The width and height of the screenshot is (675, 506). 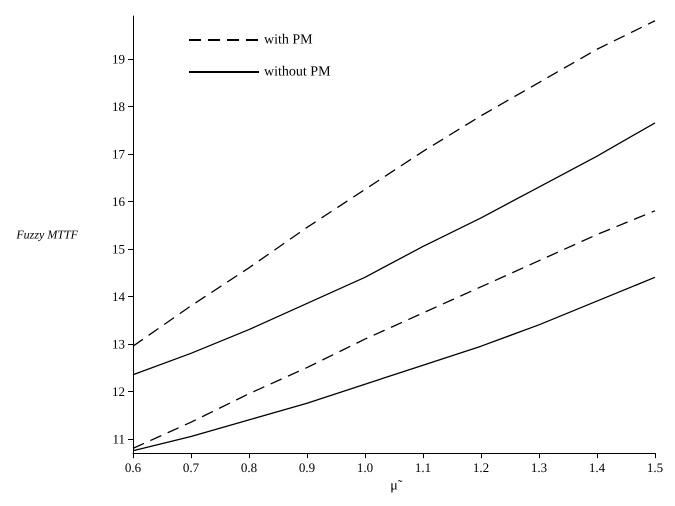 I want to click on x-tick-label: 1.2, so click(x=481, y=468).